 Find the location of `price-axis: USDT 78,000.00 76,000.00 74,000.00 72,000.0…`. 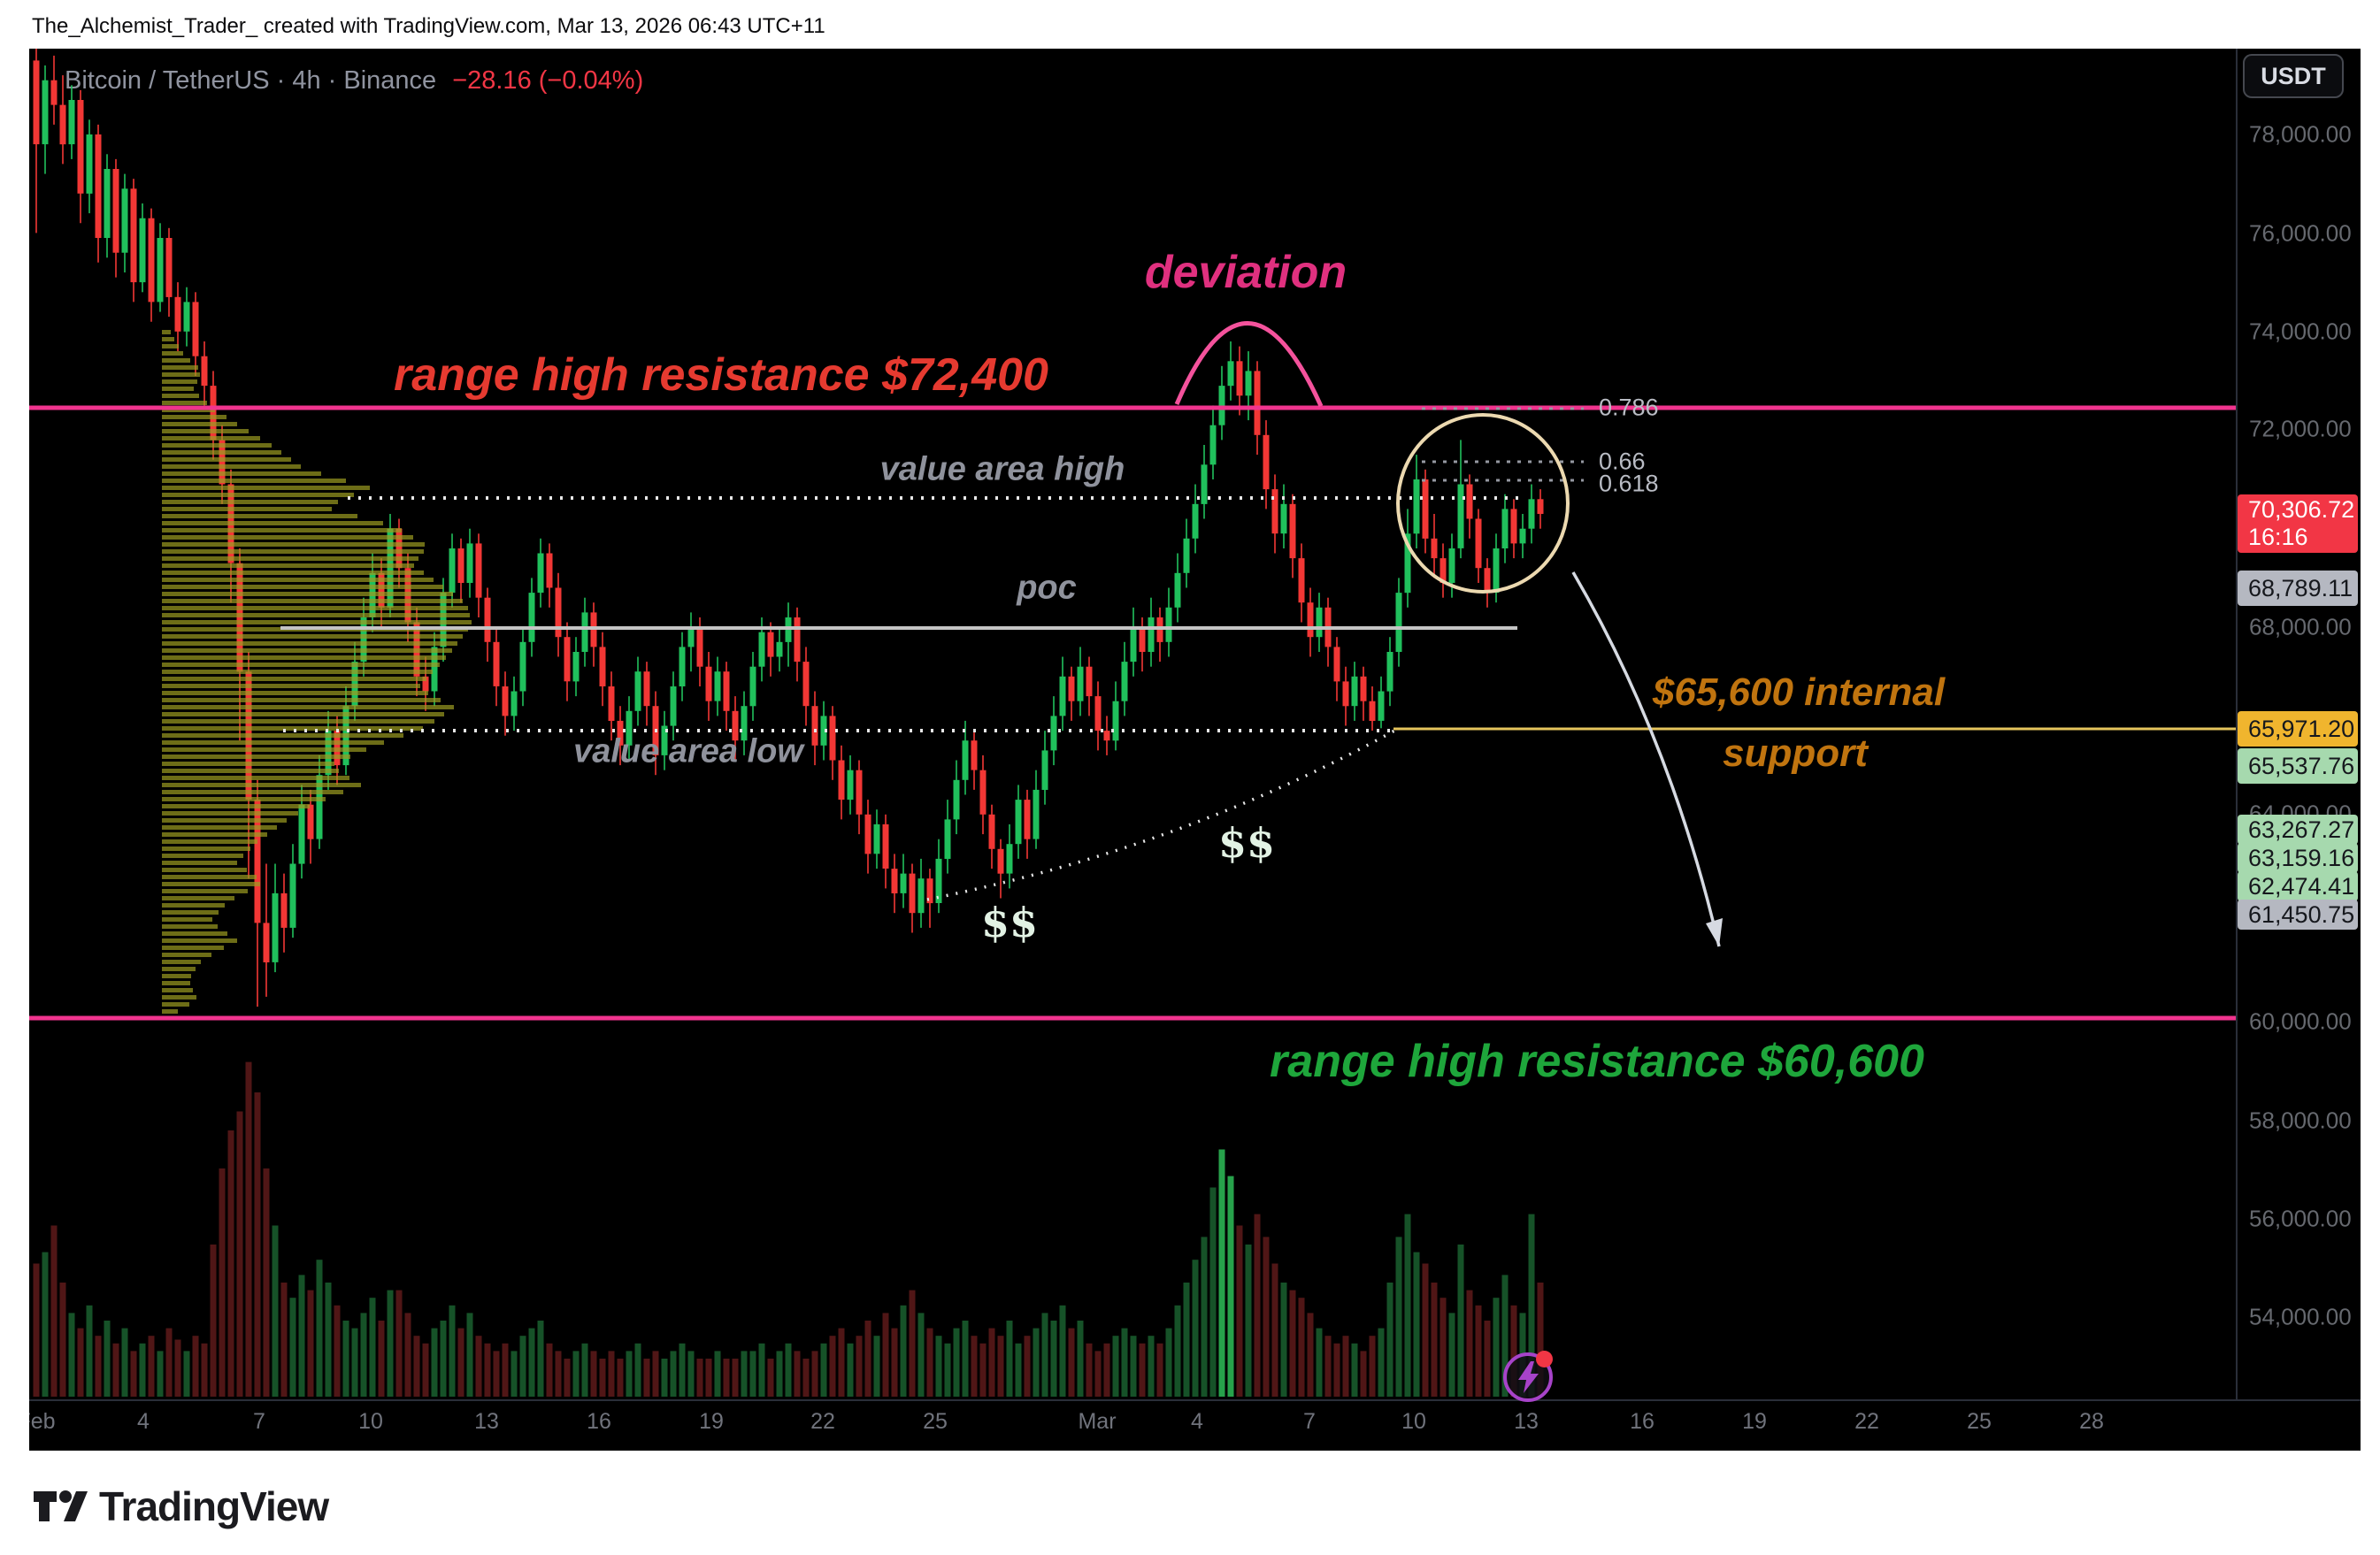

price-axis: USDT 78,000.00 76,000.00 74,000.00 72,000.0… is located at coordinates (2299, 724).